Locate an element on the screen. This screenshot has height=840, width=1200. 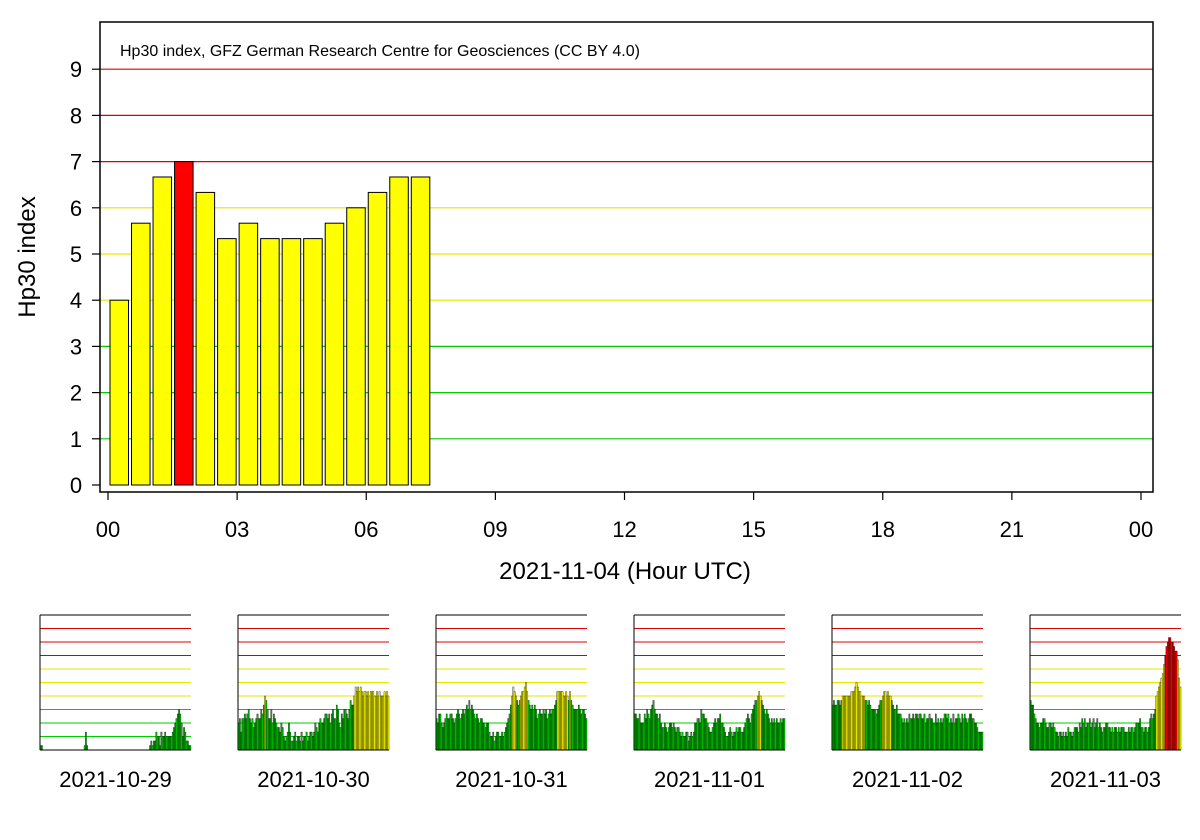
y-tick-label: 1 is located at coordinates (76, 439).